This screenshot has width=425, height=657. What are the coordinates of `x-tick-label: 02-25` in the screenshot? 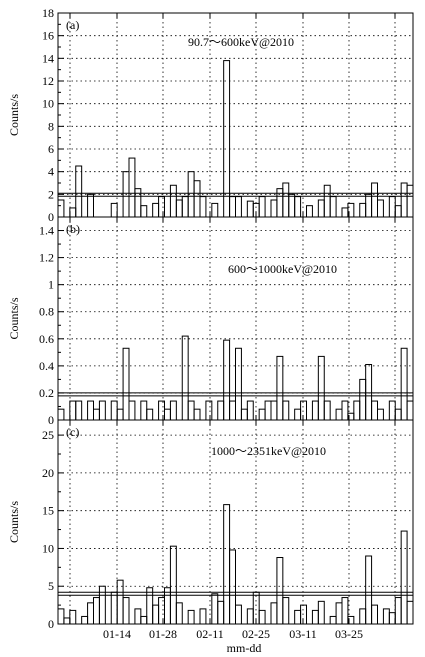 It's located at (256, 634).